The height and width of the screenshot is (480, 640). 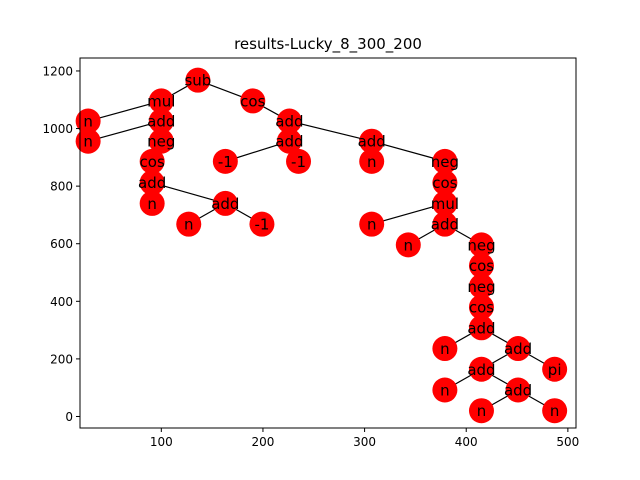 I want to click on tree-node-add4: add, so click(x=372, y=141).